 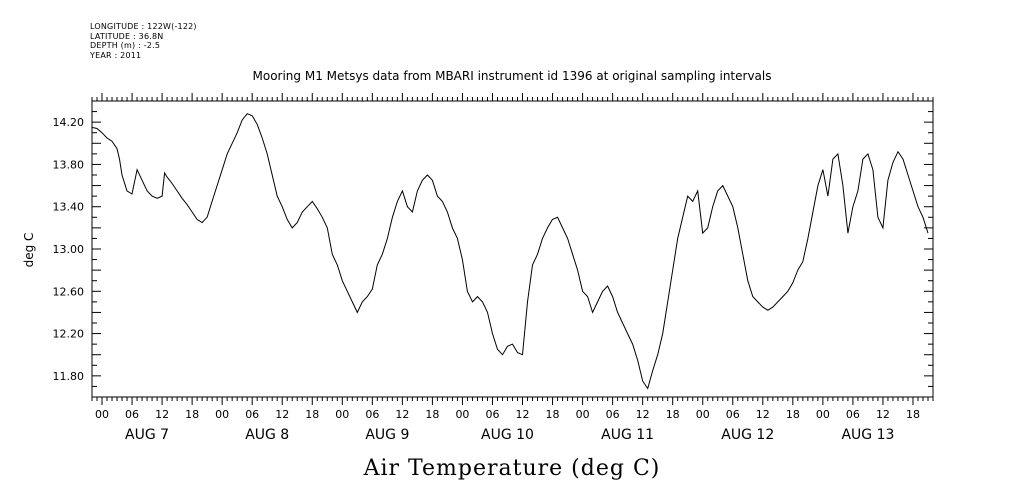 What do you see at coordinates (69, 122) in the screenshot?
I see `y-tick-label: 14.20` at bounding box center [69, 122].